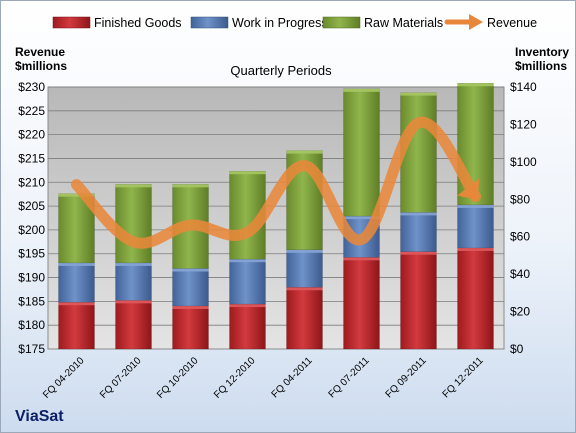 The width and height of the screenshot is (576, 433). I want to click on left-axis-title-line1: Revenue, so click(40, 52).